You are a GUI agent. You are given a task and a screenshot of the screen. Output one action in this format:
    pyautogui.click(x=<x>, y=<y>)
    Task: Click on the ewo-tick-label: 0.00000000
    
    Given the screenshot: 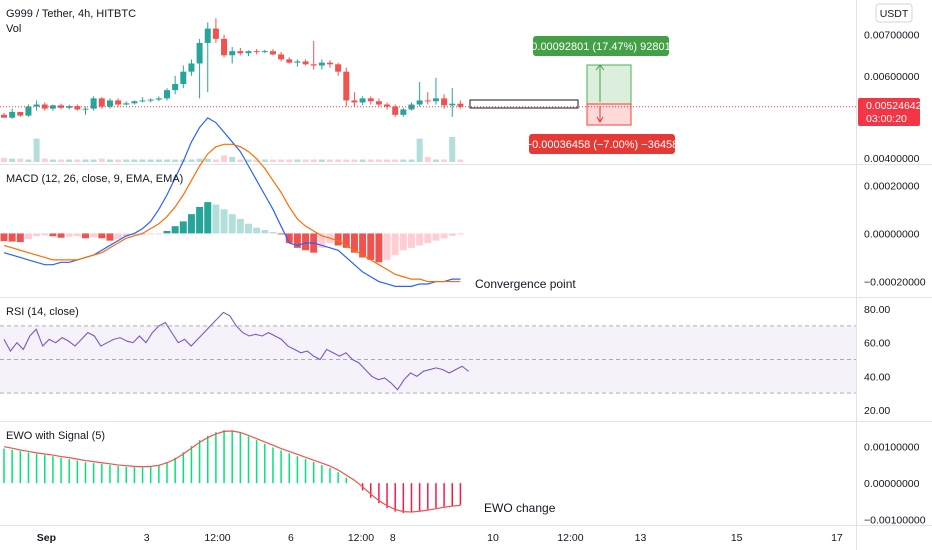 What is the action you would take?
    pyautogui.click(x=892, y=484)
    